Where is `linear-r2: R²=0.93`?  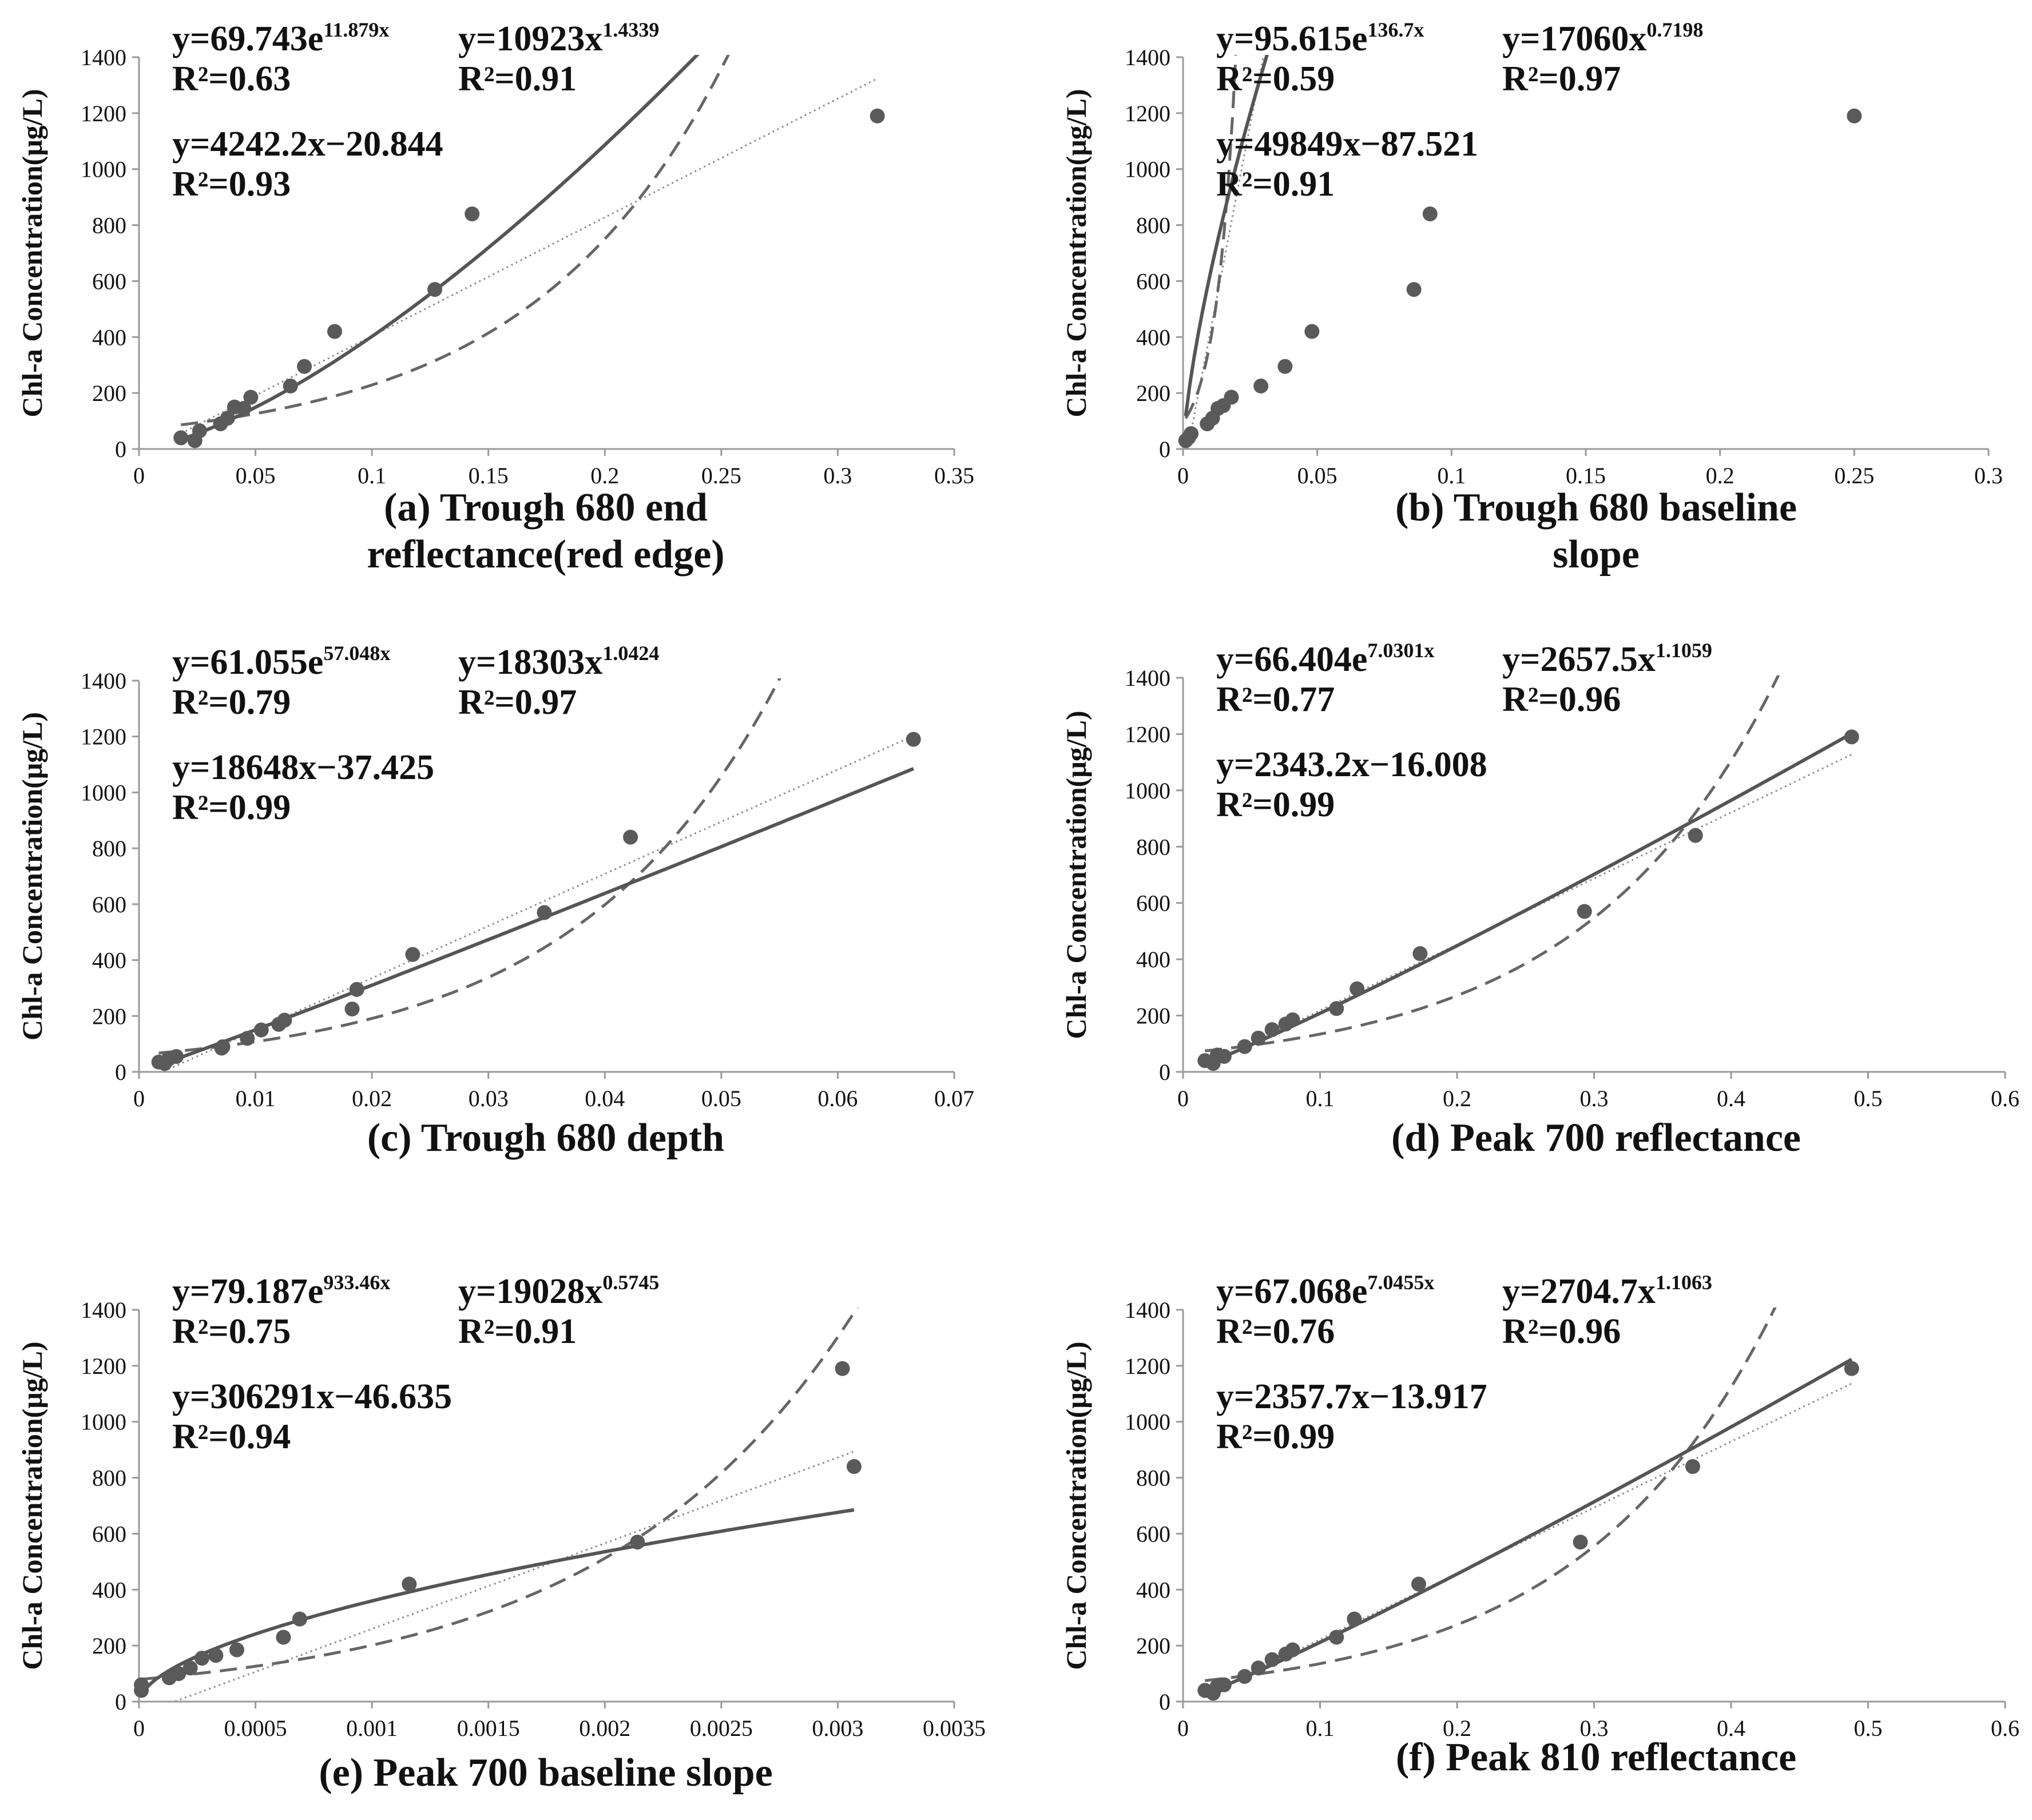
linear-r2: R²=0.93 is located at coordinates (232, 184).